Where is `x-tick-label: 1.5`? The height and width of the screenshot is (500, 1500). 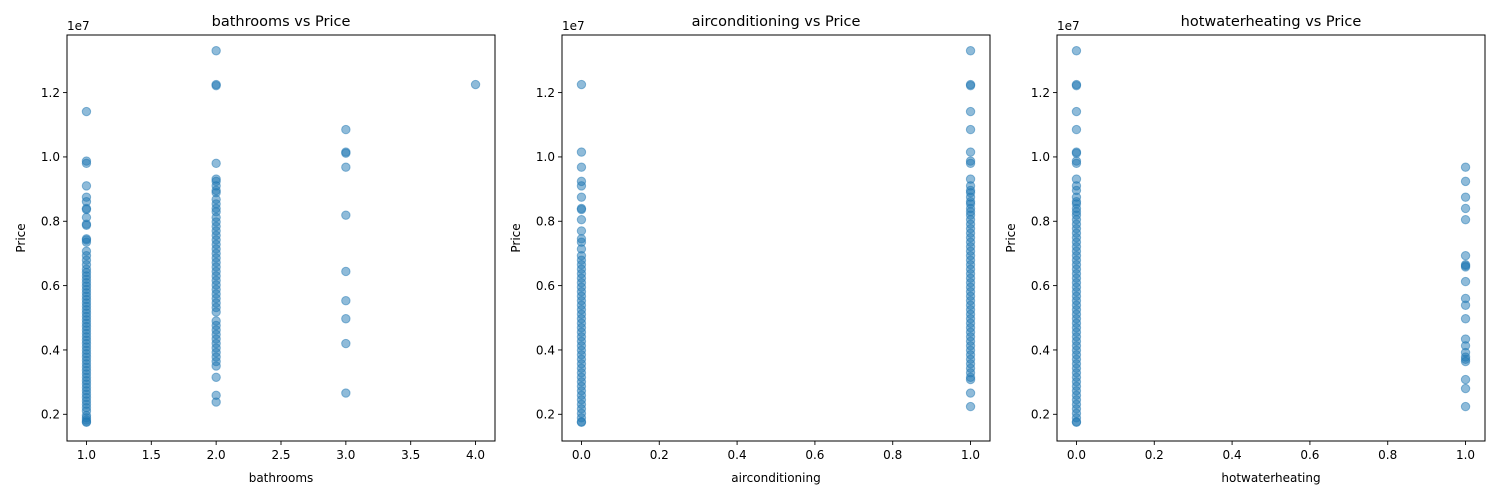 x-tick-label: 1.5 is located at coordinates (151, 455).